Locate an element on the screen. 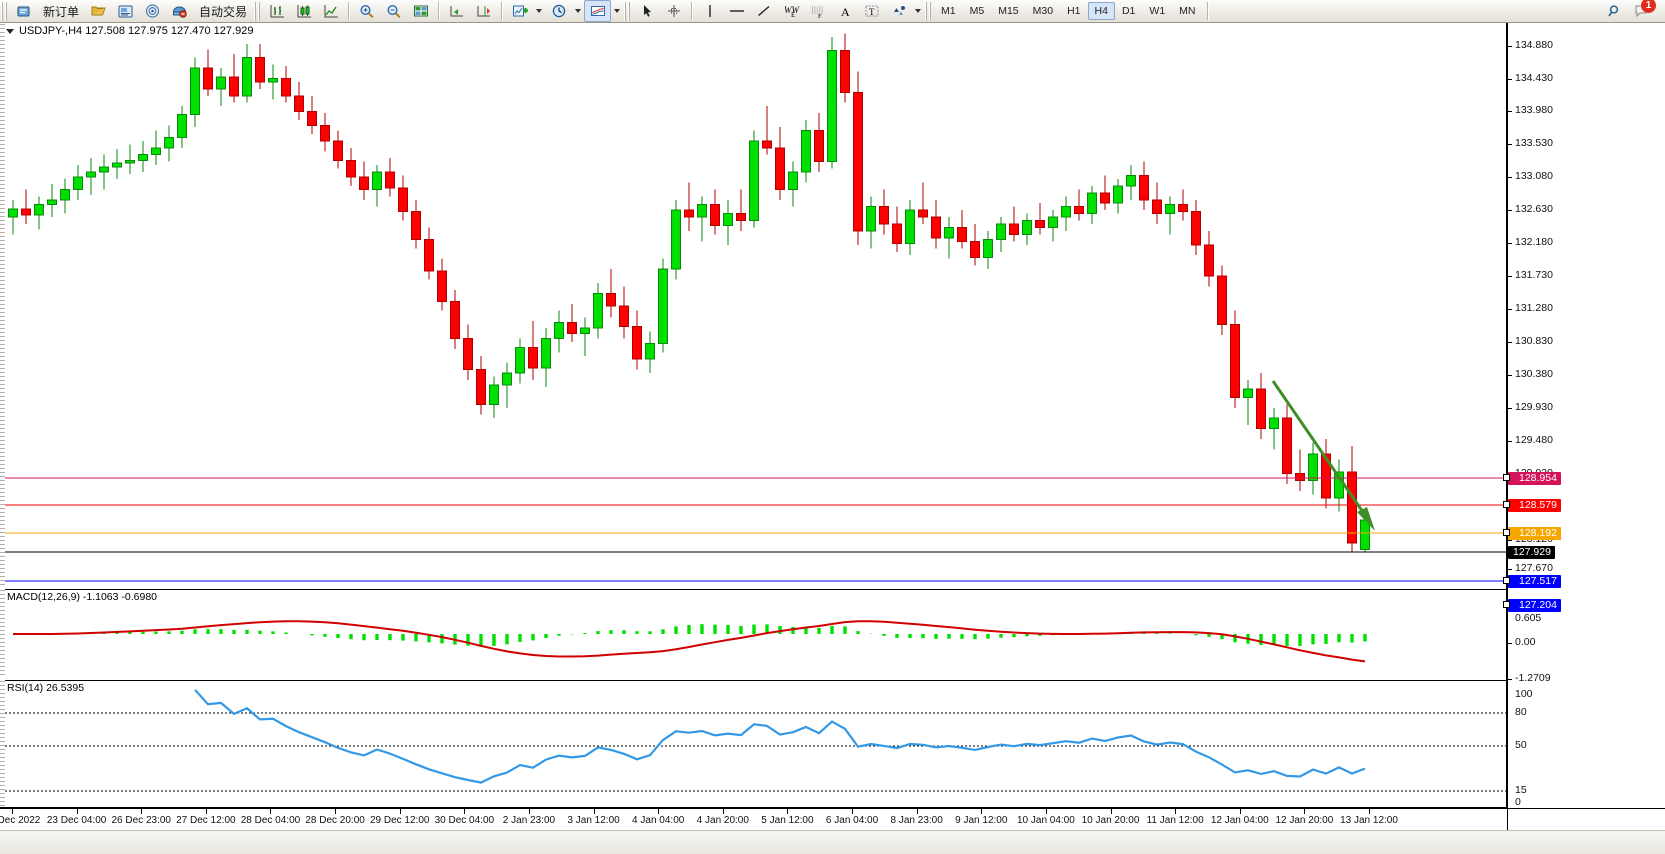  time-axis-label: 27 Dec 12:00 is located at coordinates (206, 820).